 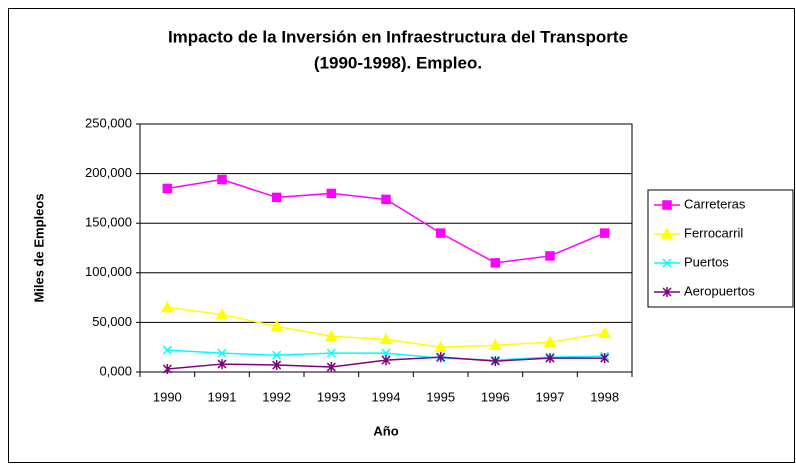 What do you see at coordinates (167, 396) in the screenshot?
I see `x-tick-label: 1990` at bounding box center [167, 396].